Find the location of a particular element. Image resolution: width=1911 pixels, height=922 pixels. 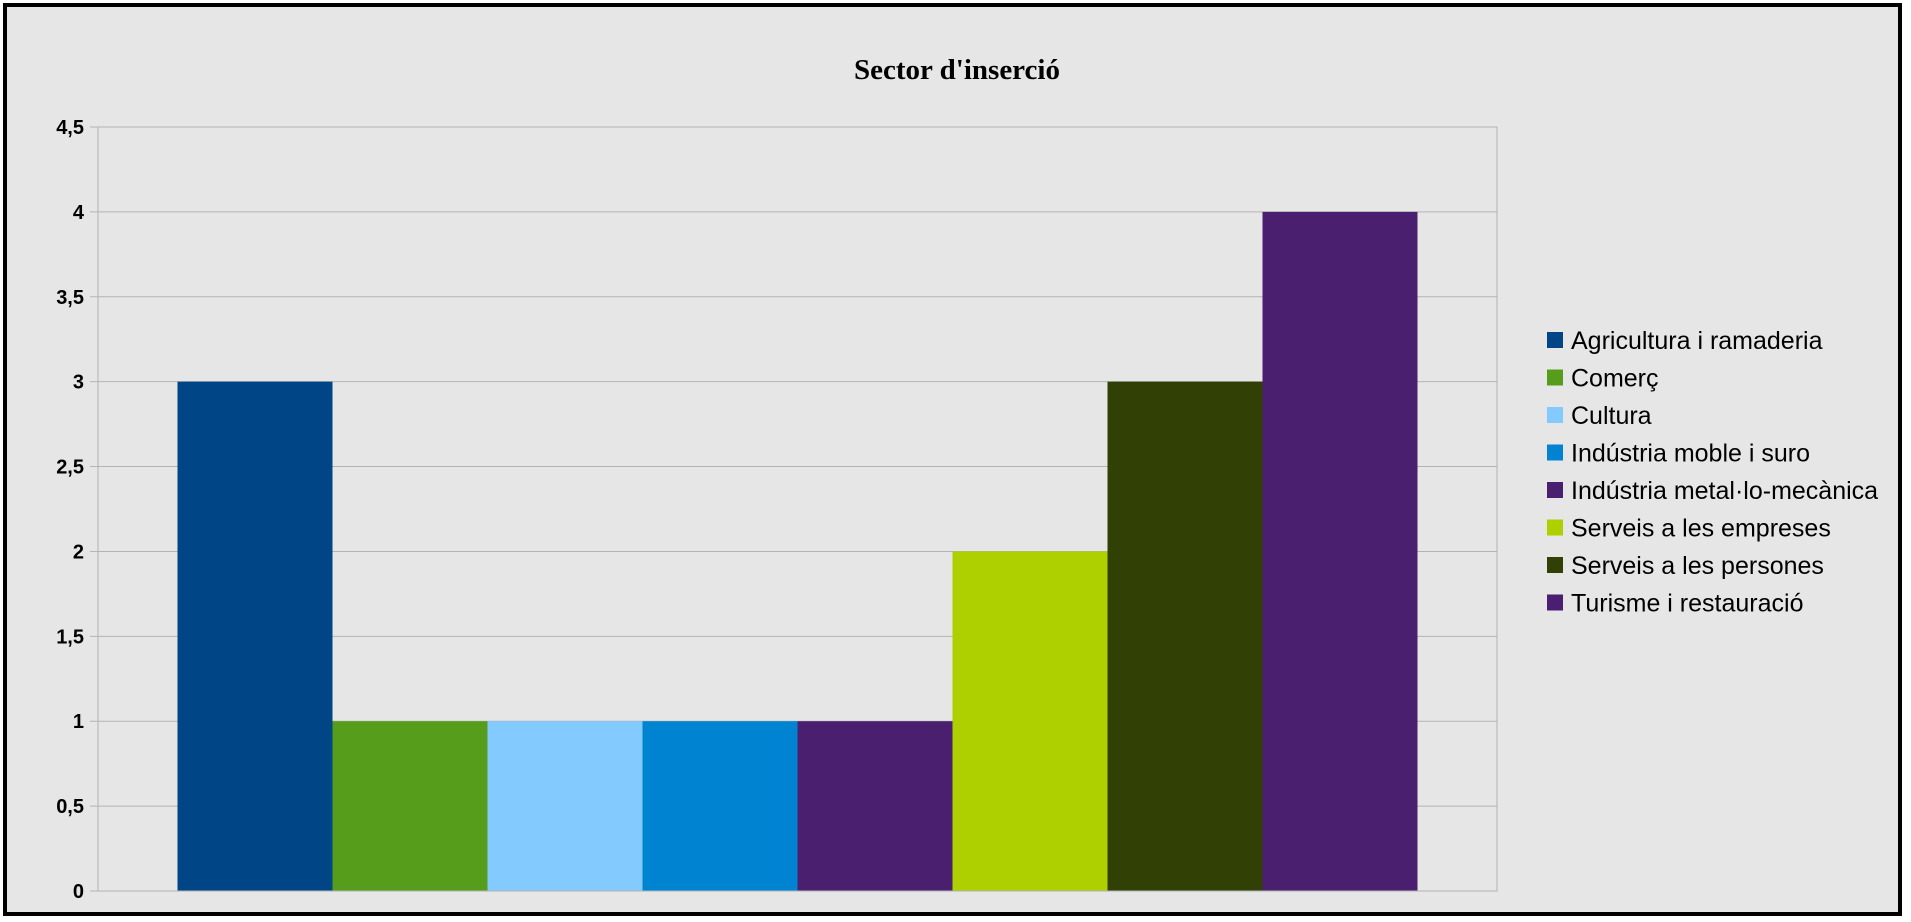

legend-label: Cultura is located at coordinates (1611, 416).